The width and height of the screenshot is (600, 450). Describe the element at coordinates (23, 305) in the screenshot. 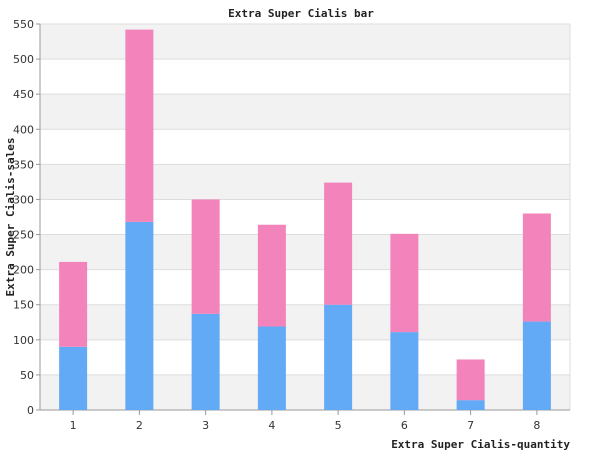

I see `y-tick-label: 150` at that location.